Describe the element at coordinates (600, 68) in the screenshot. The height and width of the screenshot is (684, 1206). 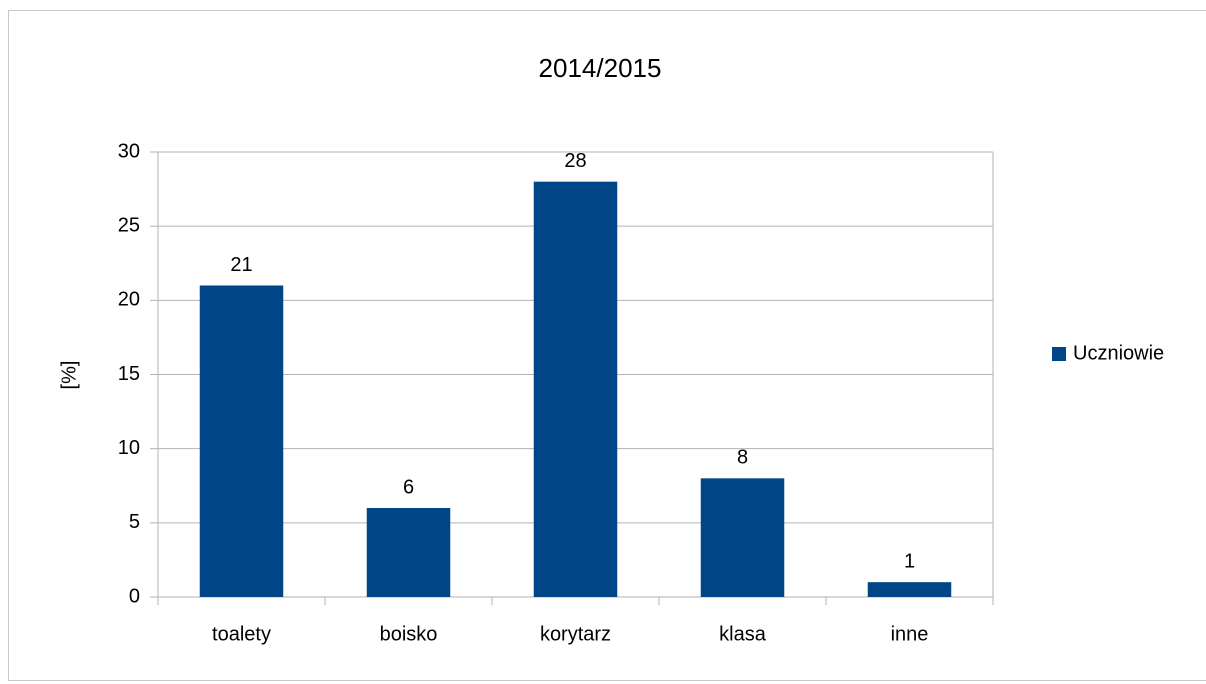
I see `chart-title: 2014/2015` at that location.